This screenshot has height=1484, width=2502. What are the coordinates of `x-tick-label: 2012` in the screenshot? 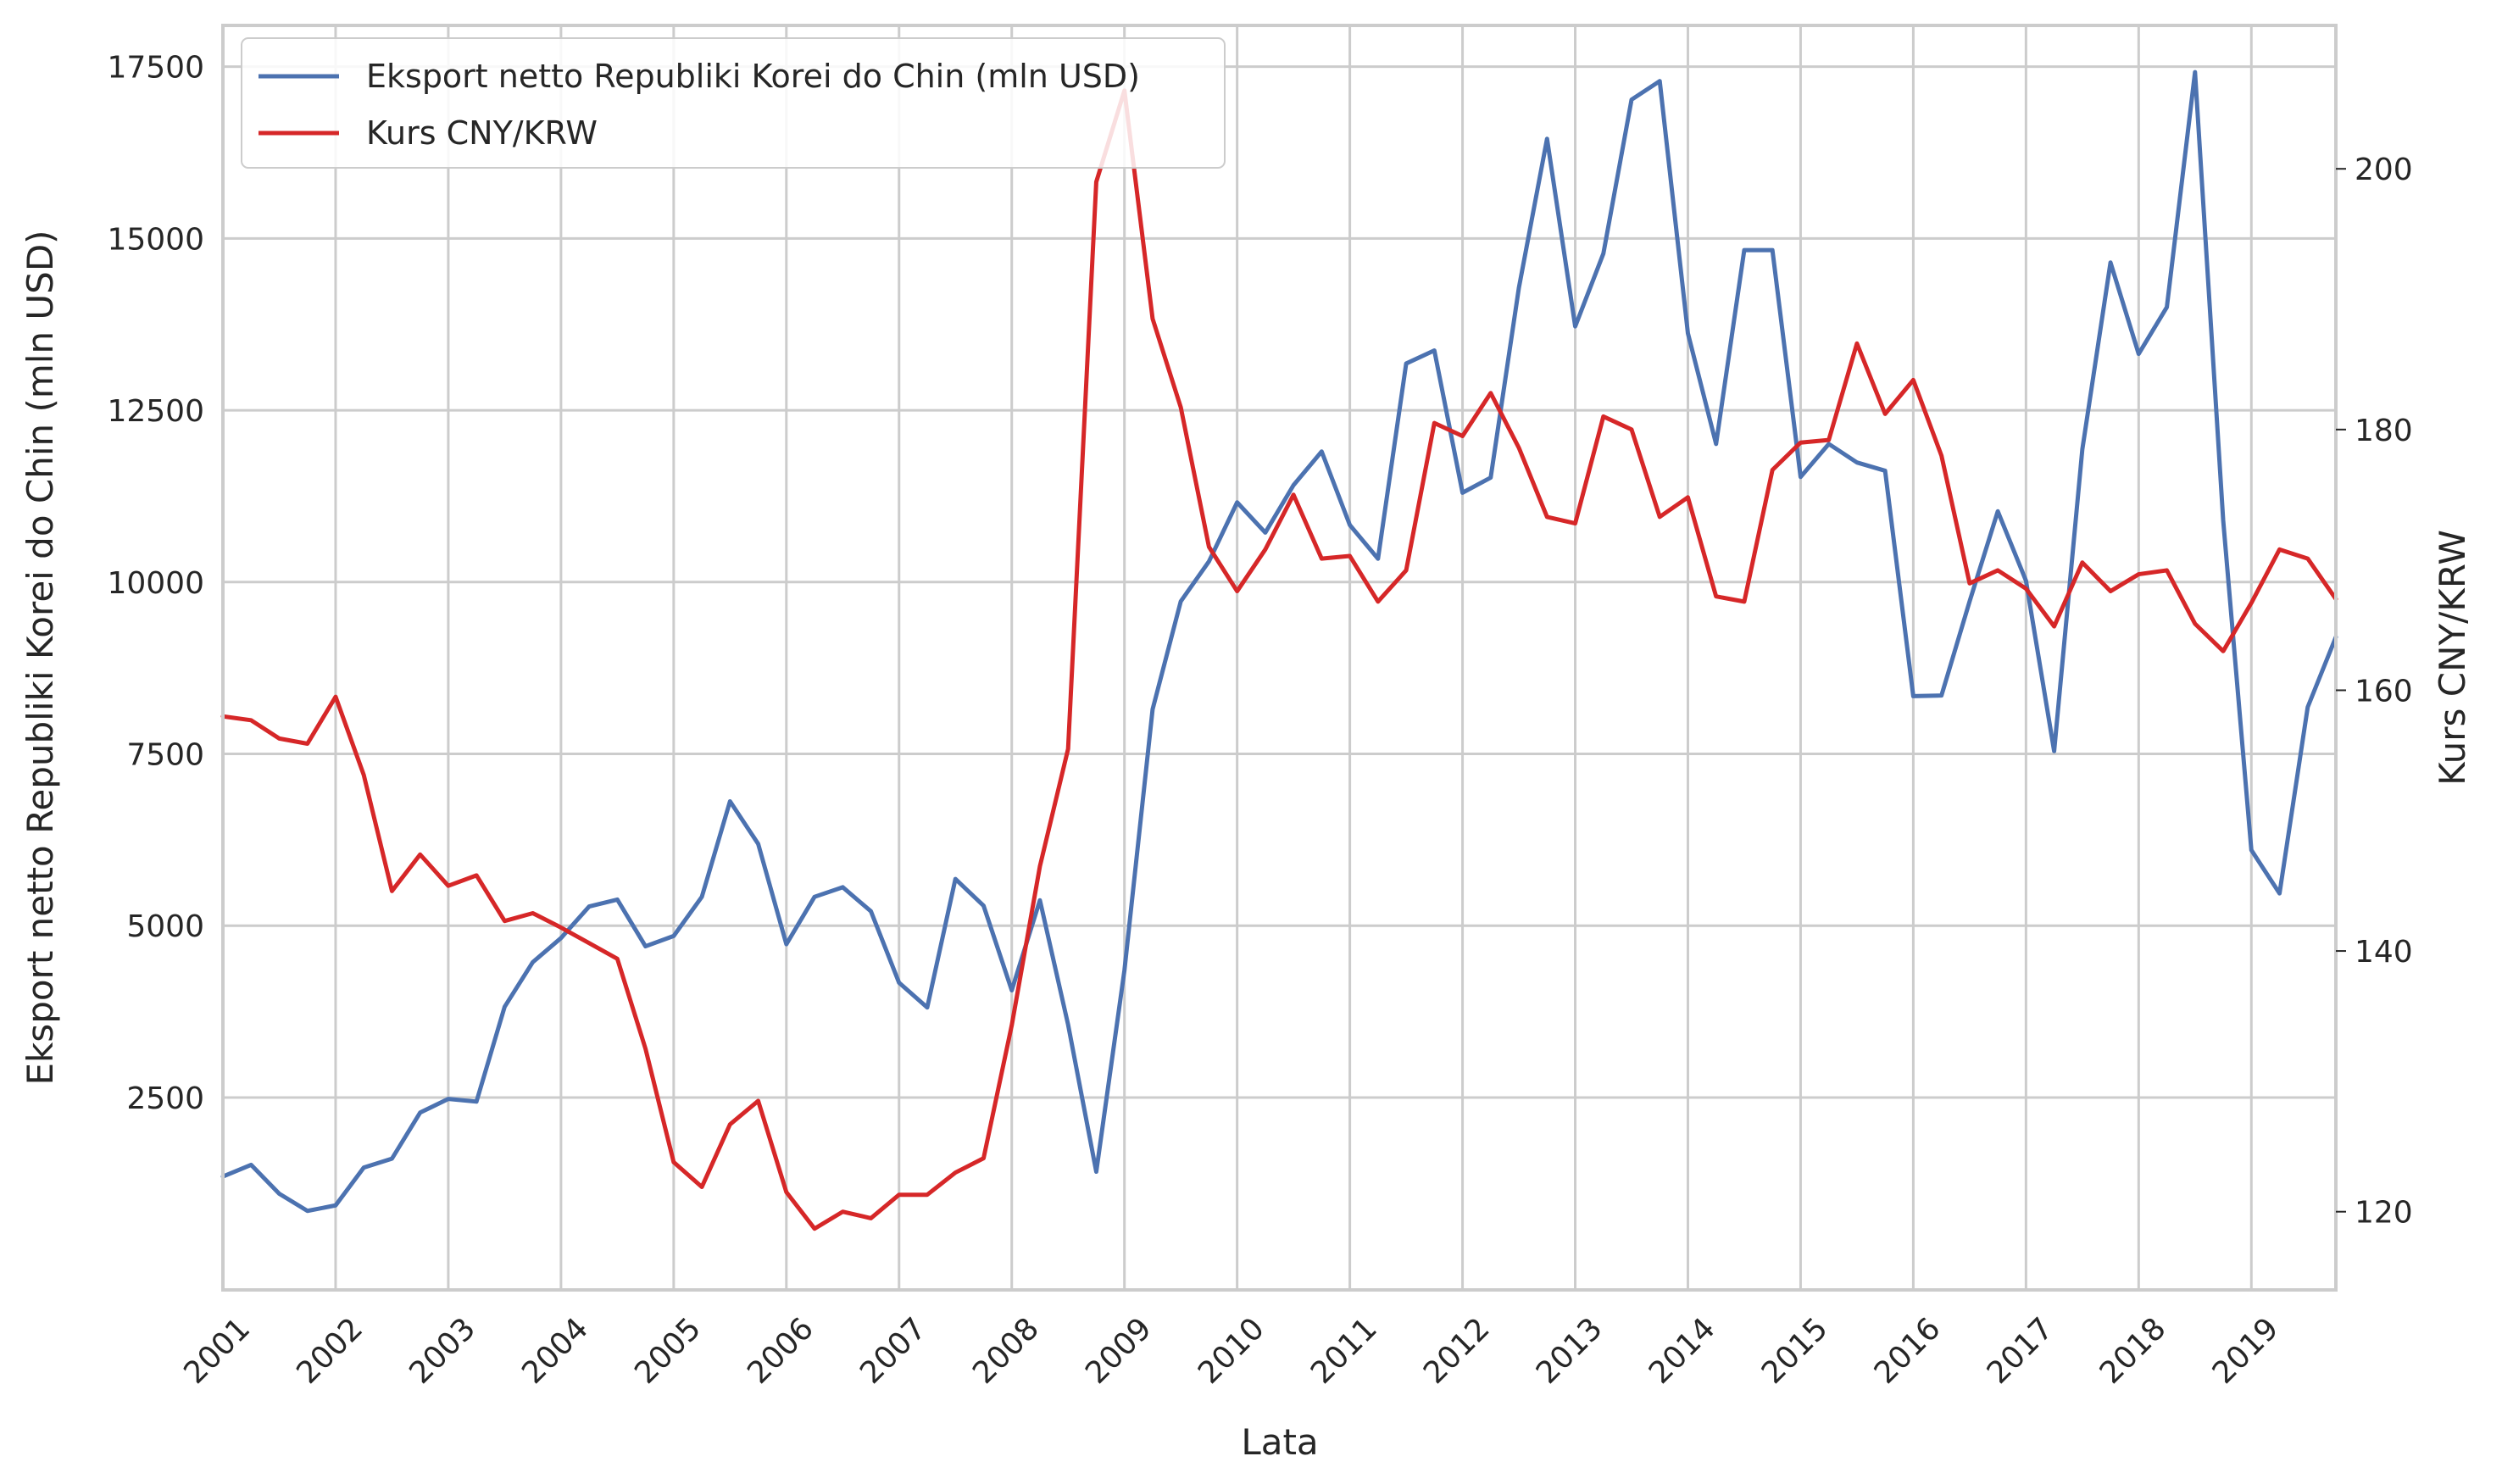 It's located at (1457, 1351).